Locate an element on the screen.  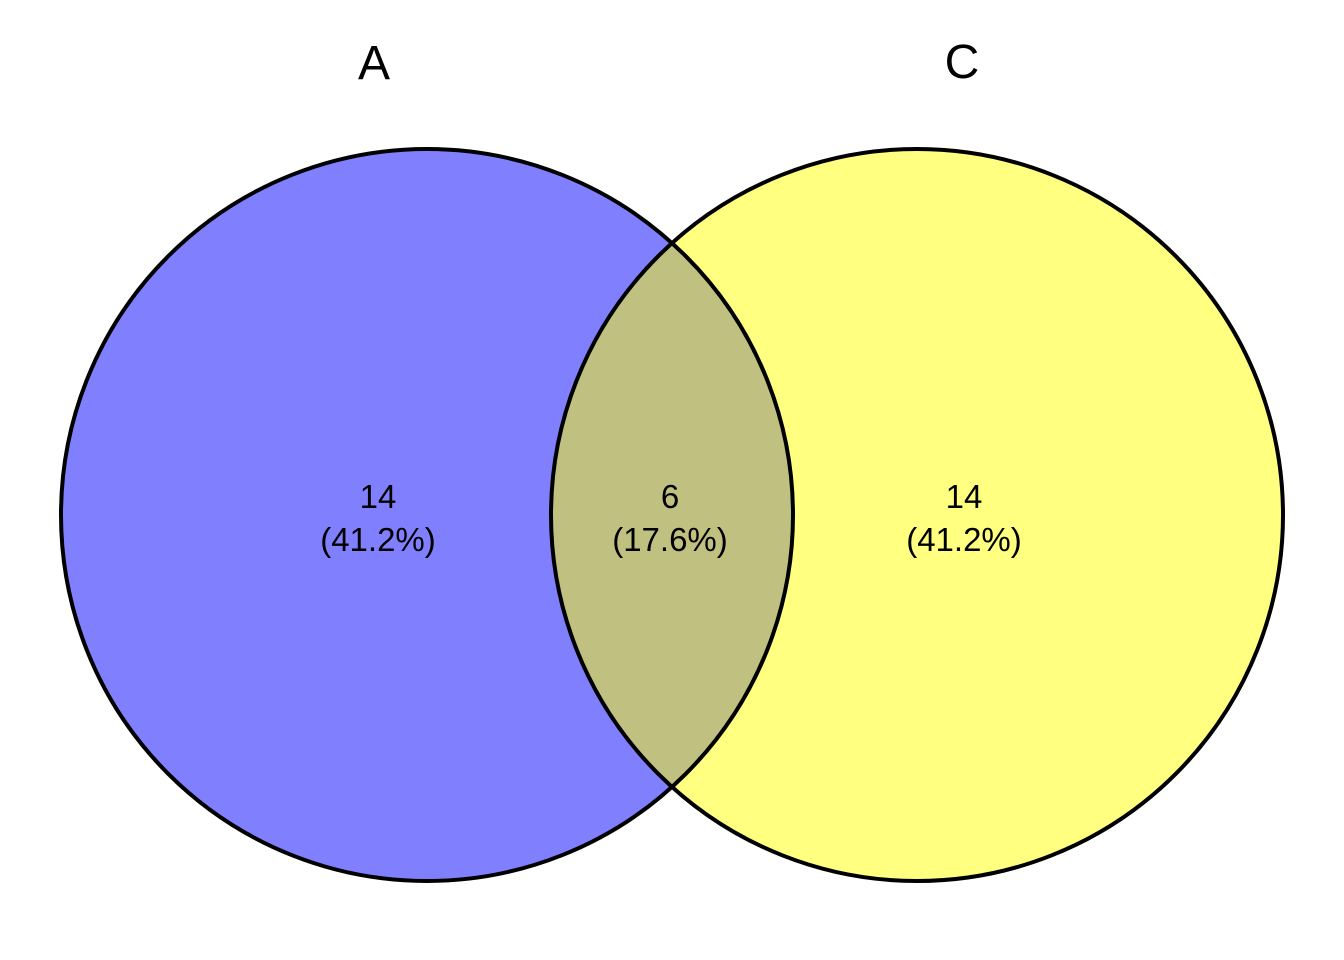
set-a-count-label: 14 is located at coordinates (378, 496).